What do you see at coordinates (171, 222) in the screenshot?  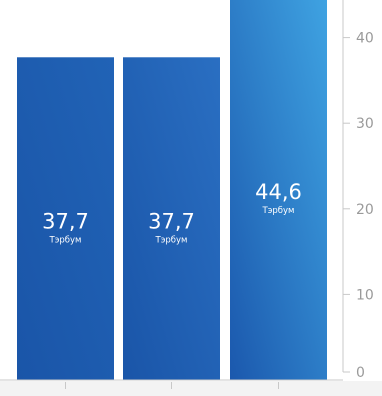 I see `bar-value-label-2: 37,7` at bounding box center [171, 222].